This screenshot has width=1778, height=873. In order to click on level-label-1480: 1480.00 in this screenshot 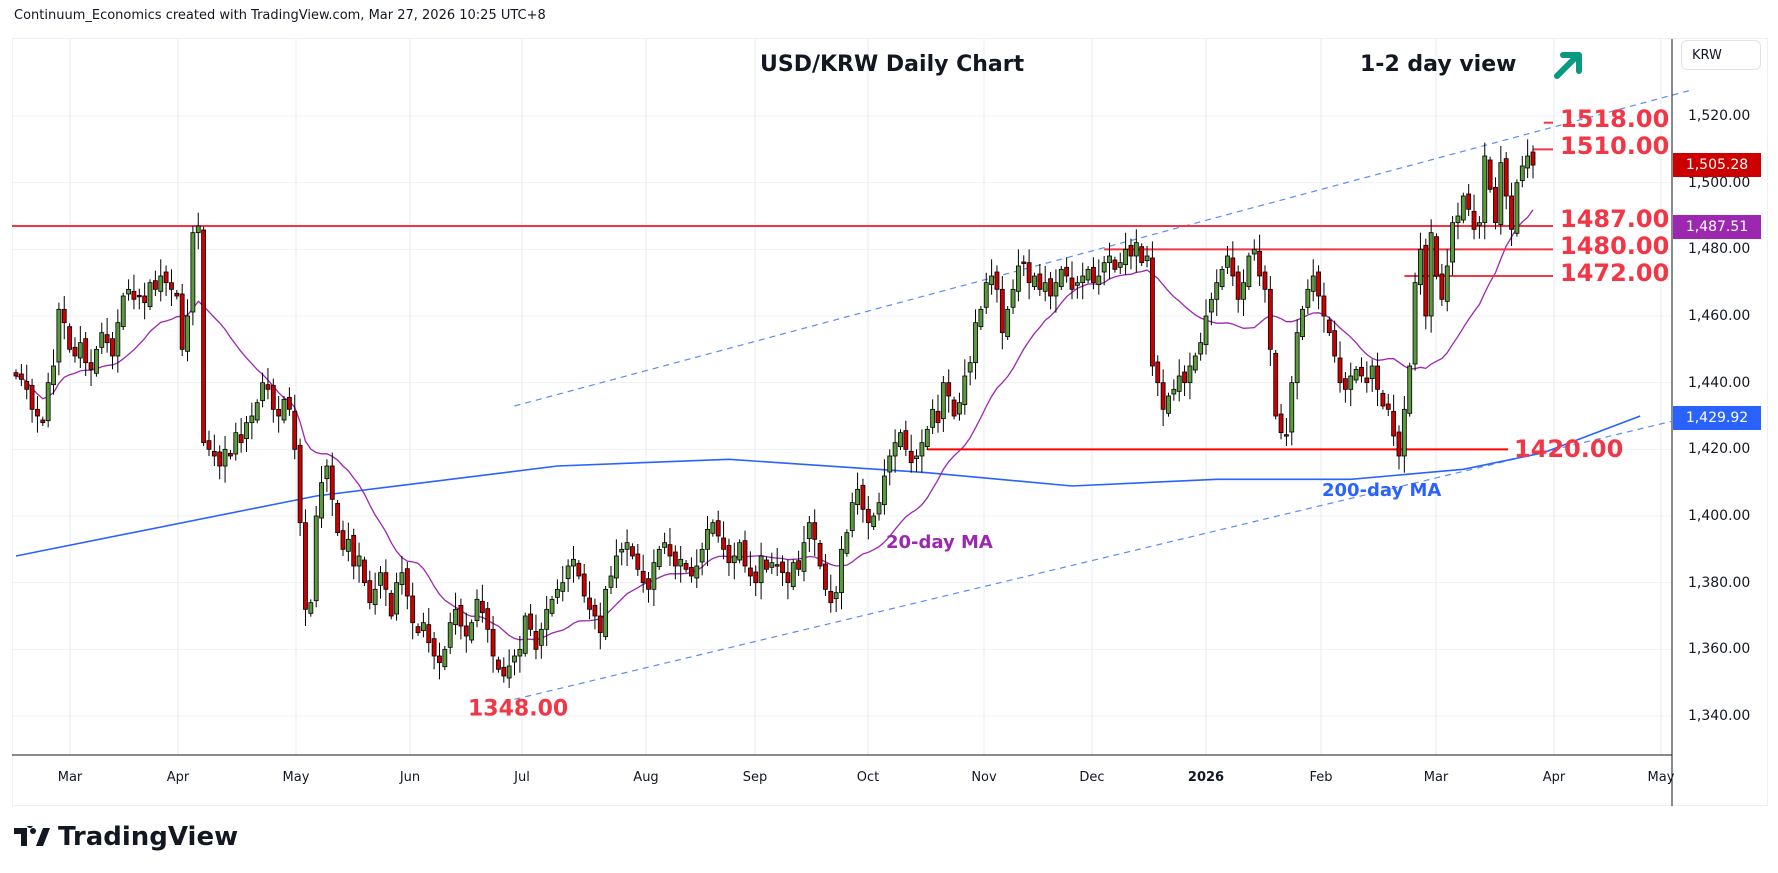, I will do `click(1615, 246)`.